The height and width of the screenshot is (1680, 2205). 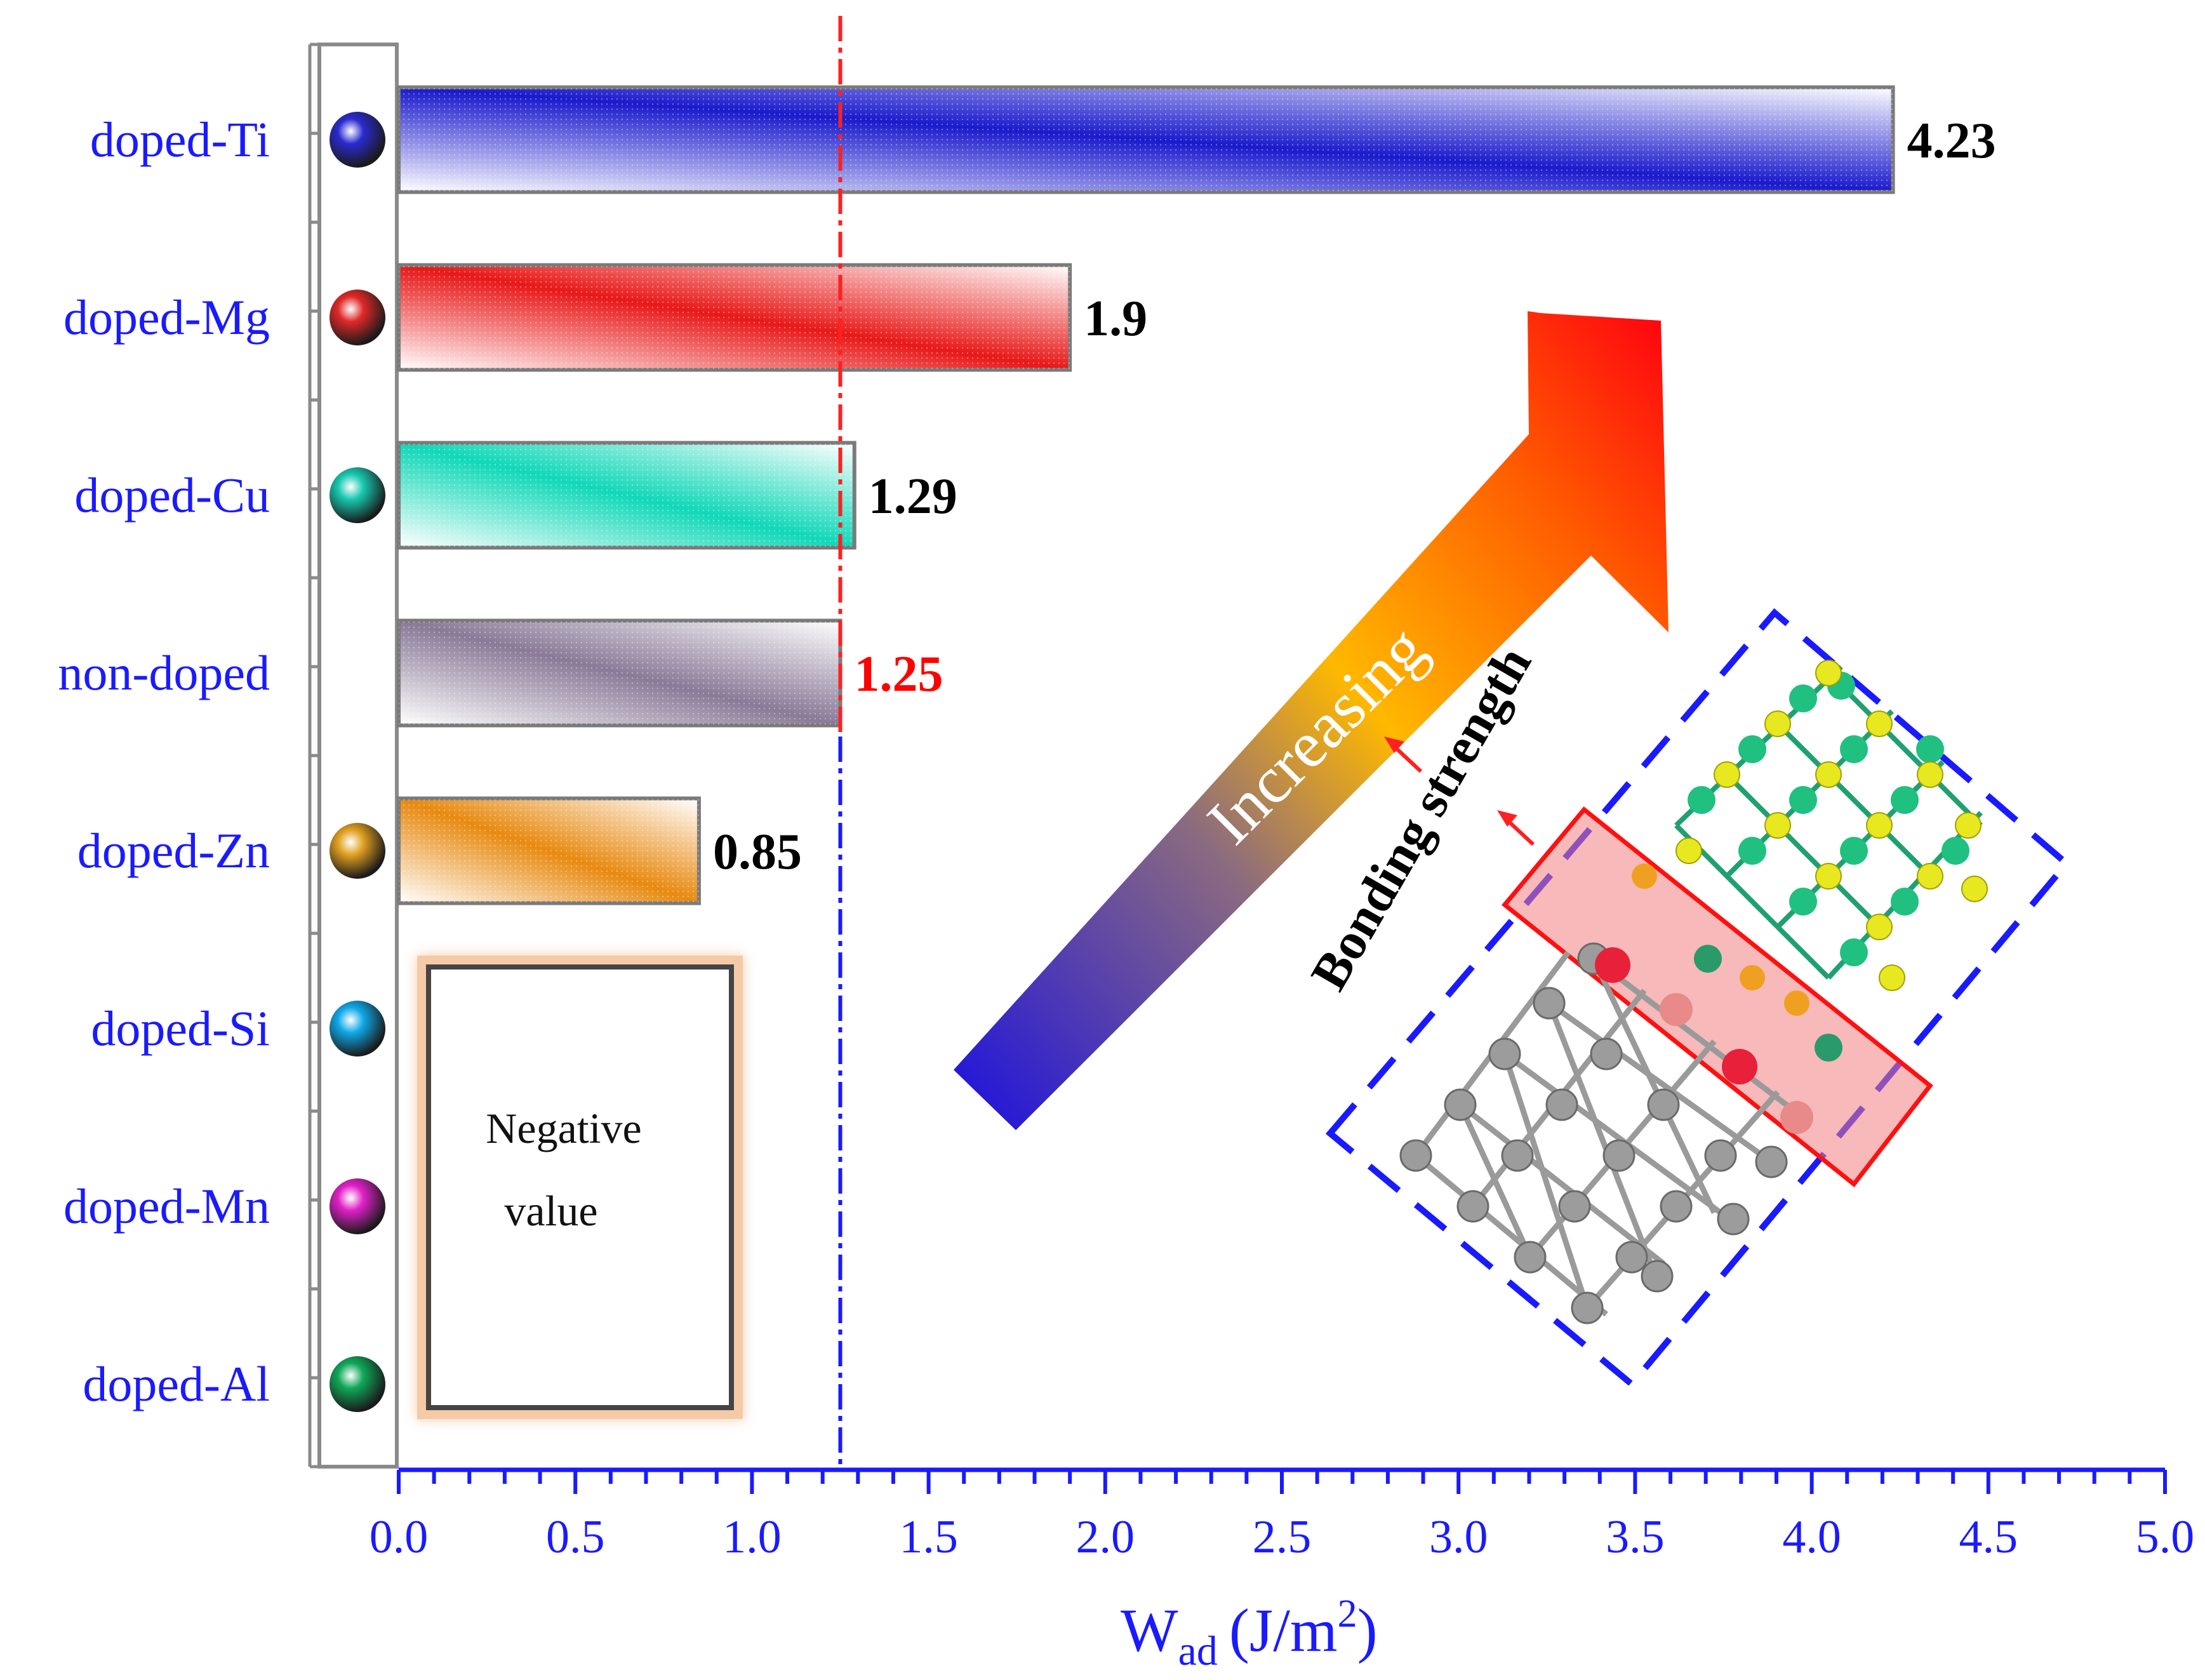 I want to click on value-label: 4.23, so click(x=1951, y=141).